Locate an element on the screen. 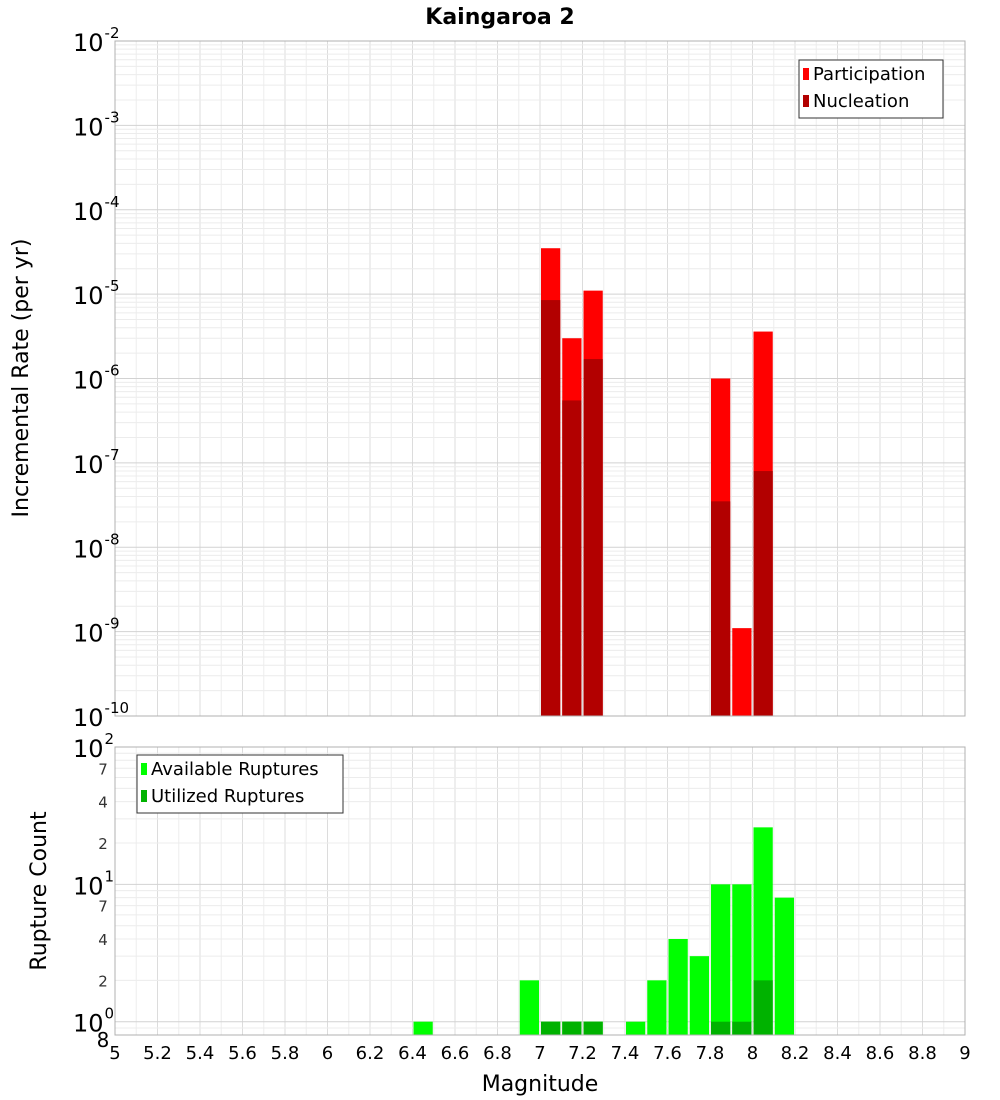  bottom-y-axis-label: Rupture Count is located at coordinates (39, 891).